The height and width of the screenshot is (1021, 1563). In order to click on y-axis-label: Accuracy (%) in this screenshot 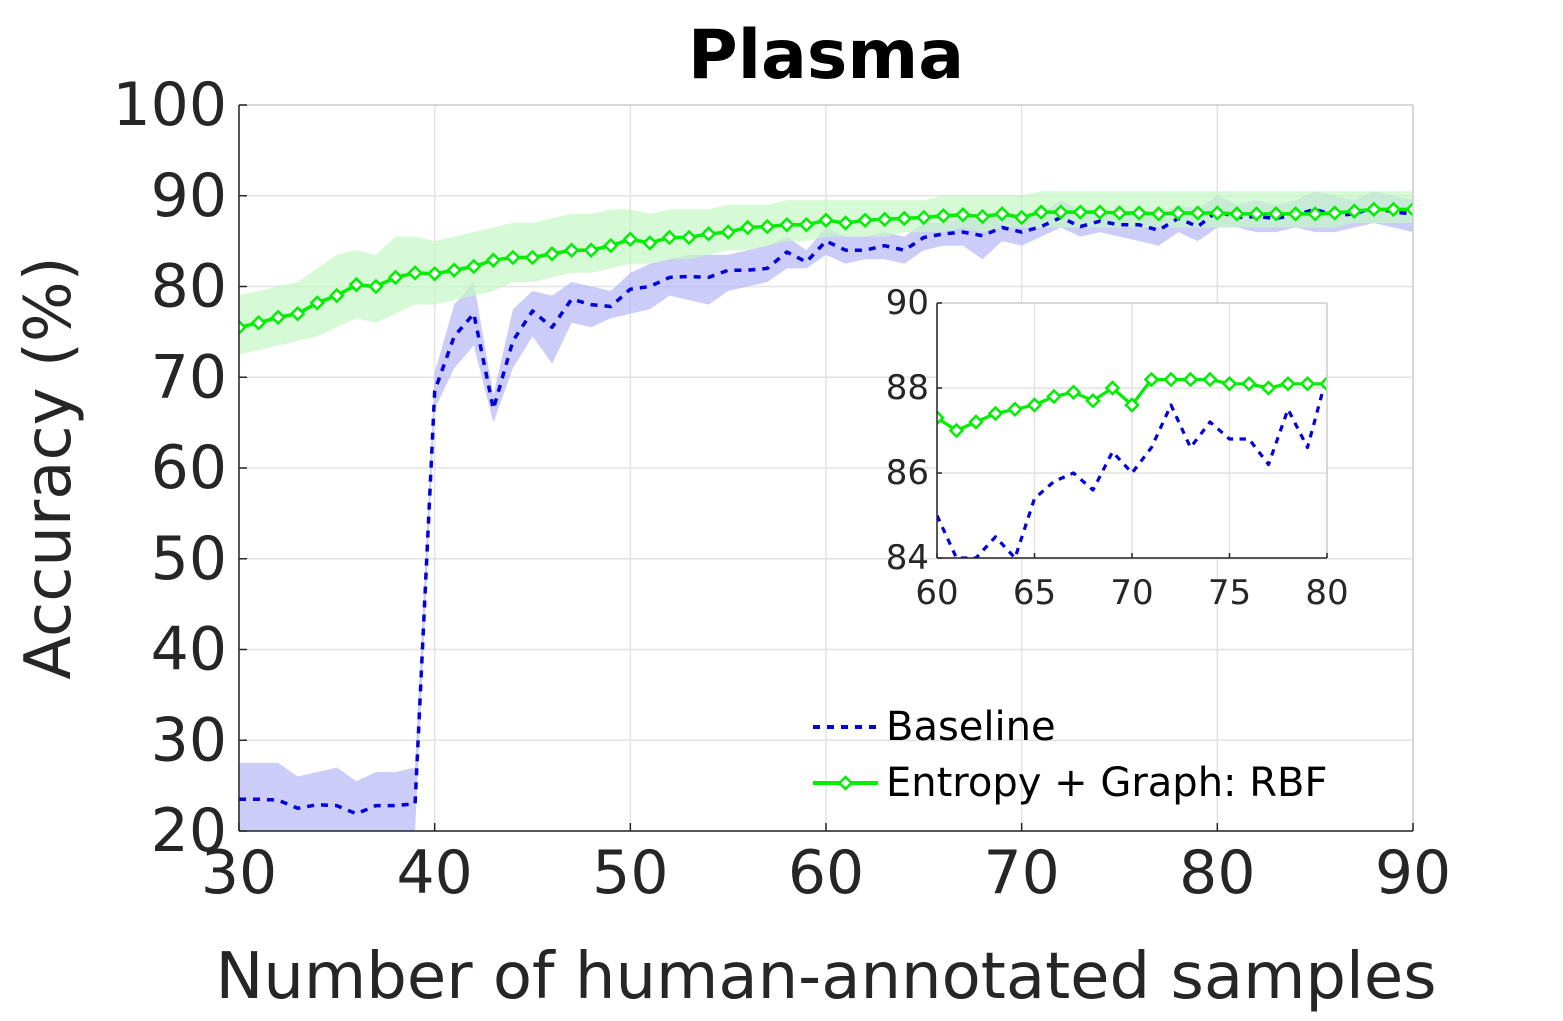, I will do `click(49, 467)`.